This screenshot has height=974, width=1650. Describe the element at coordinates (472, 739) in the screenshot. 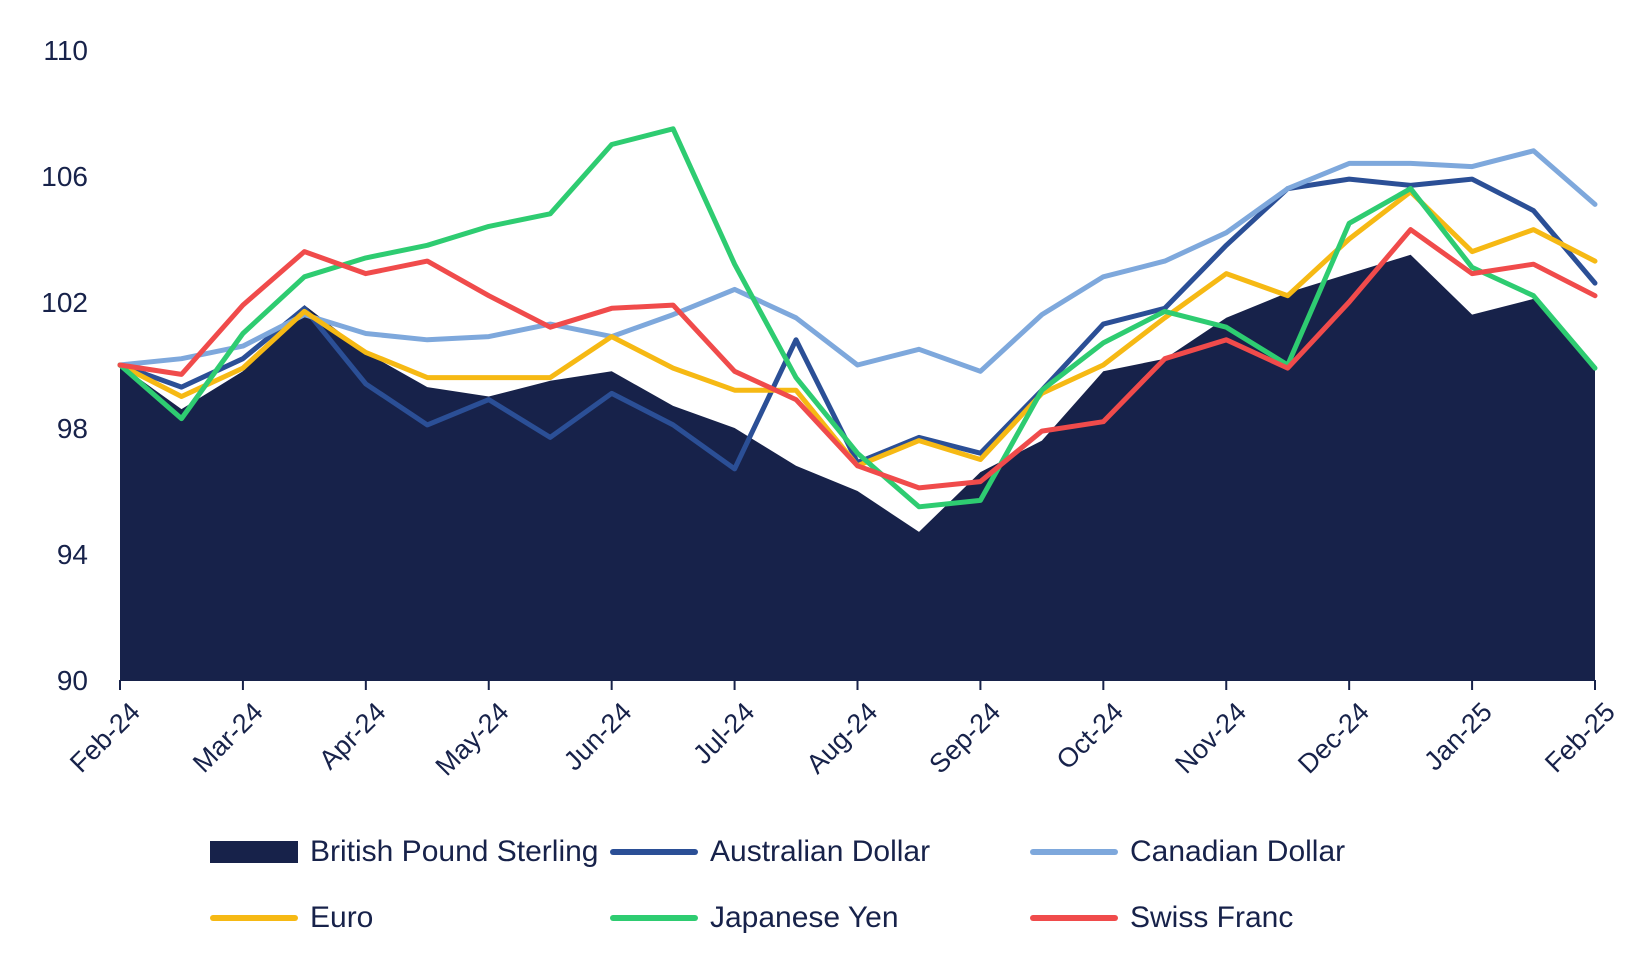

I see `x-tick-label: May-24` at that location.